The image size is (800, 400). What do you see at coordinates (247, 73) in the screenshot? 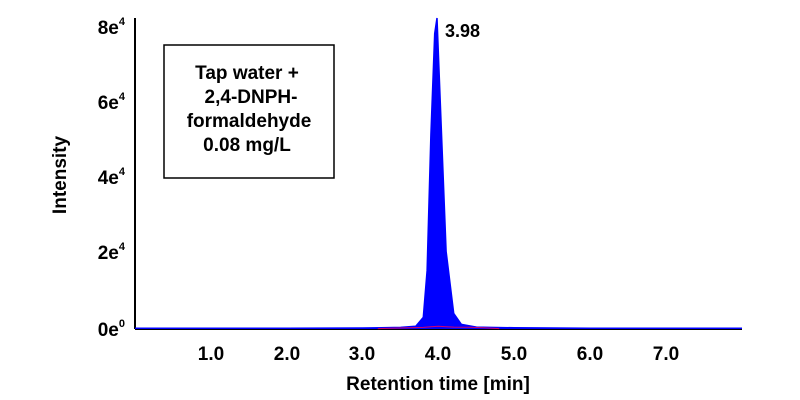
I see `annotation-line: Tap water +` at bounding box center [247, 73].